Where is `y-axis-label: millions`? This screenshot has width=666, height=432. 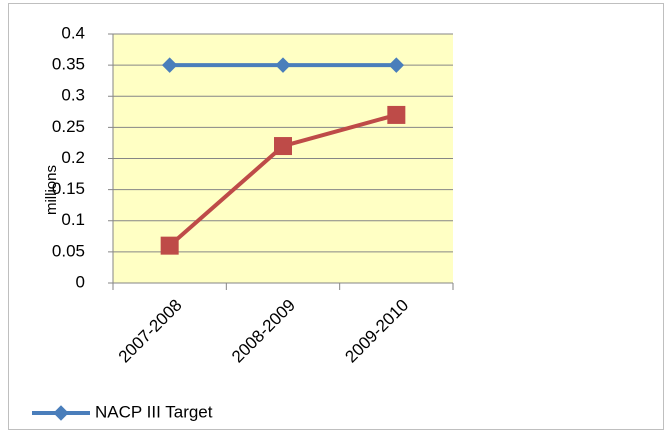
y-axis-label: millions is located at coordinates (51, 190).